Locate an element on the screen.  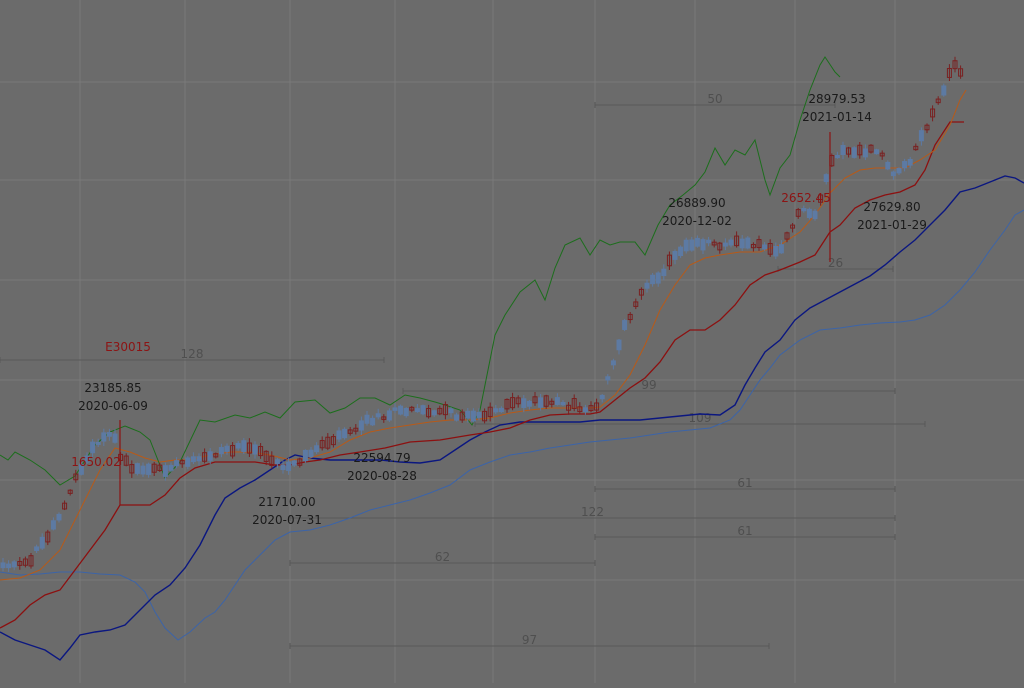
measure-label: 128 is located at coordinates (192, 354).